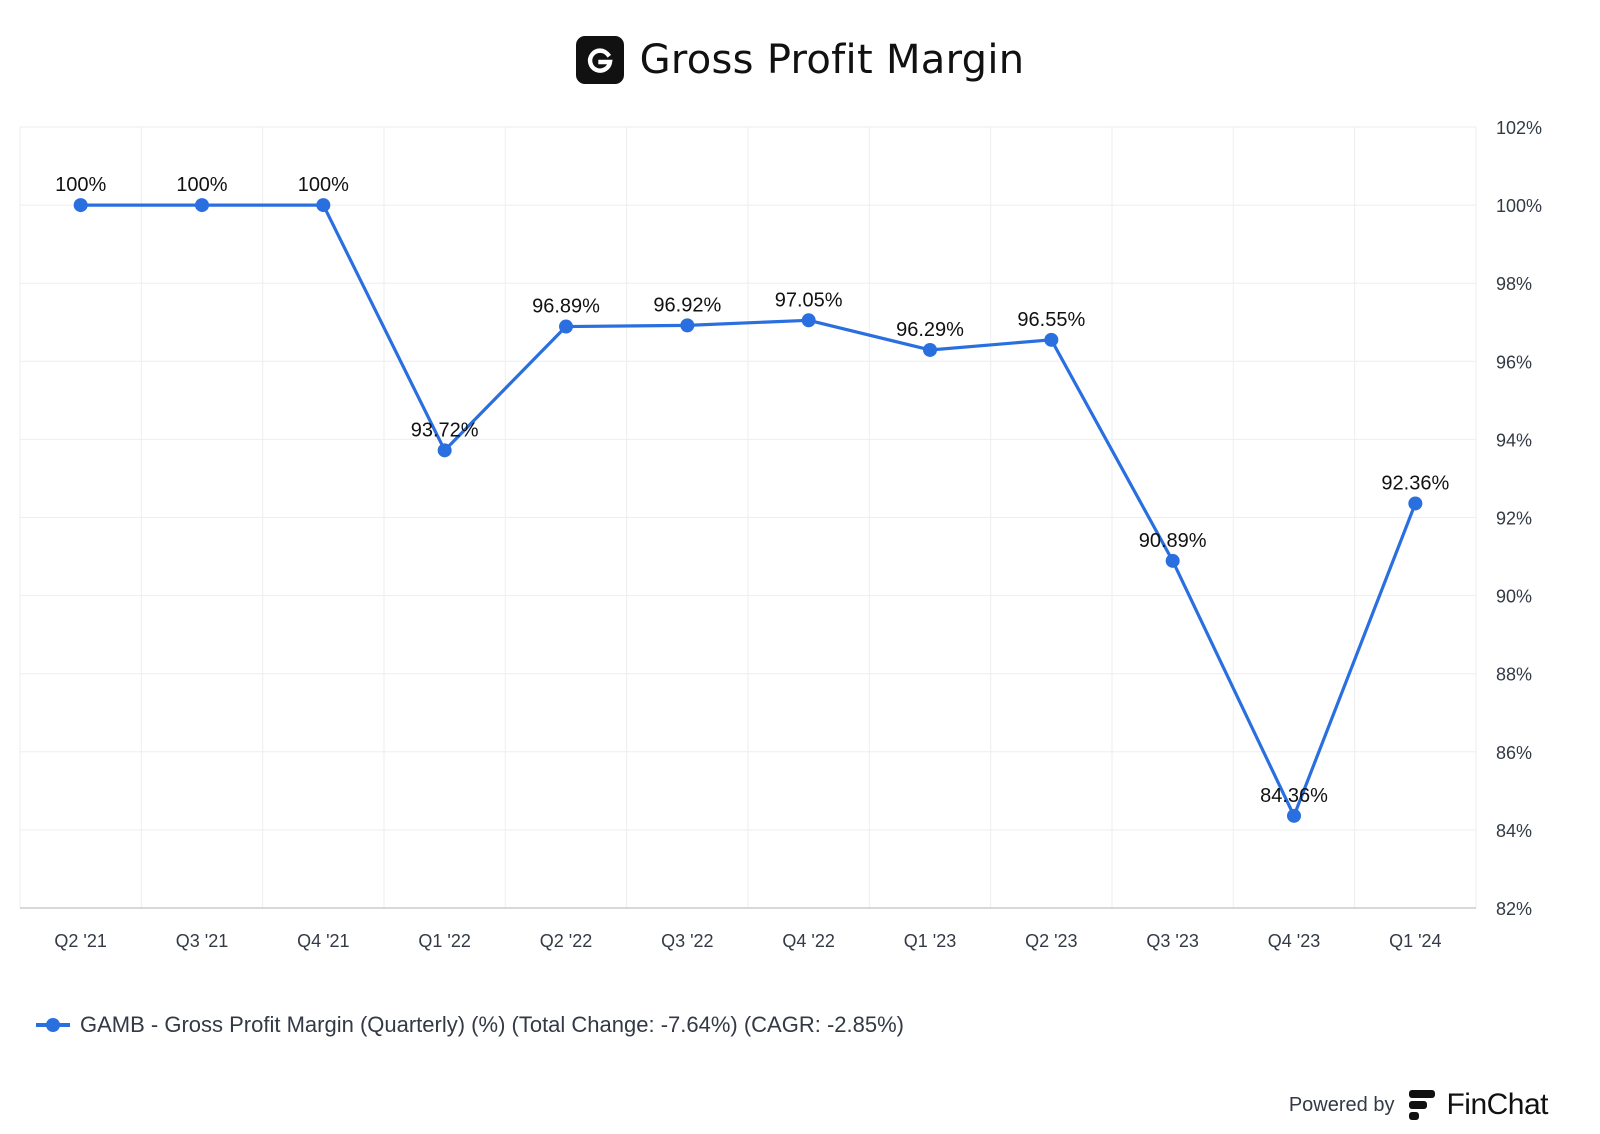 The height and width of the screenshot is (1134, 1600). Describe the element at coordinates (1294, 796) in the screenshot. I see `data-label: 84.36%` at that location.